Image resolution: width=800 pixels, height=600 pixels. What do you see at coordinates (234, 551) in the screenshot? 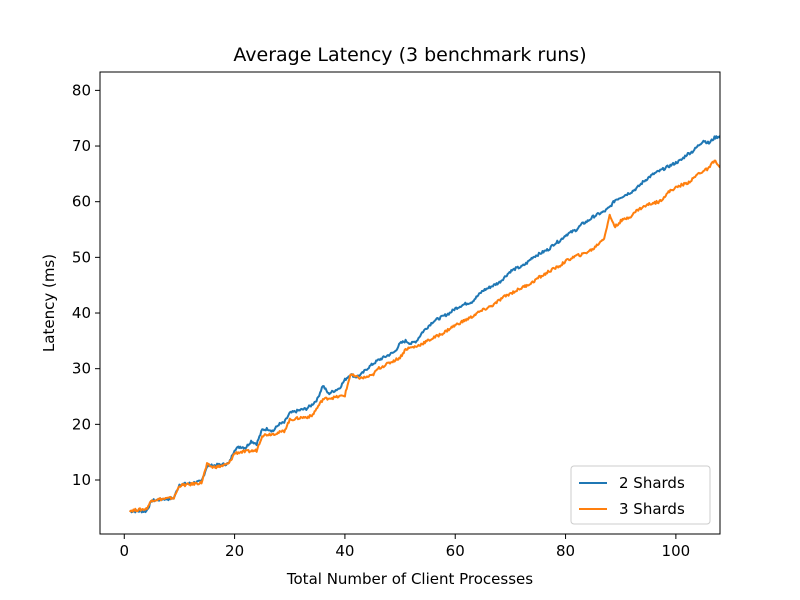
I see `x-tick-label: 20` at bounding box center [234, 551].